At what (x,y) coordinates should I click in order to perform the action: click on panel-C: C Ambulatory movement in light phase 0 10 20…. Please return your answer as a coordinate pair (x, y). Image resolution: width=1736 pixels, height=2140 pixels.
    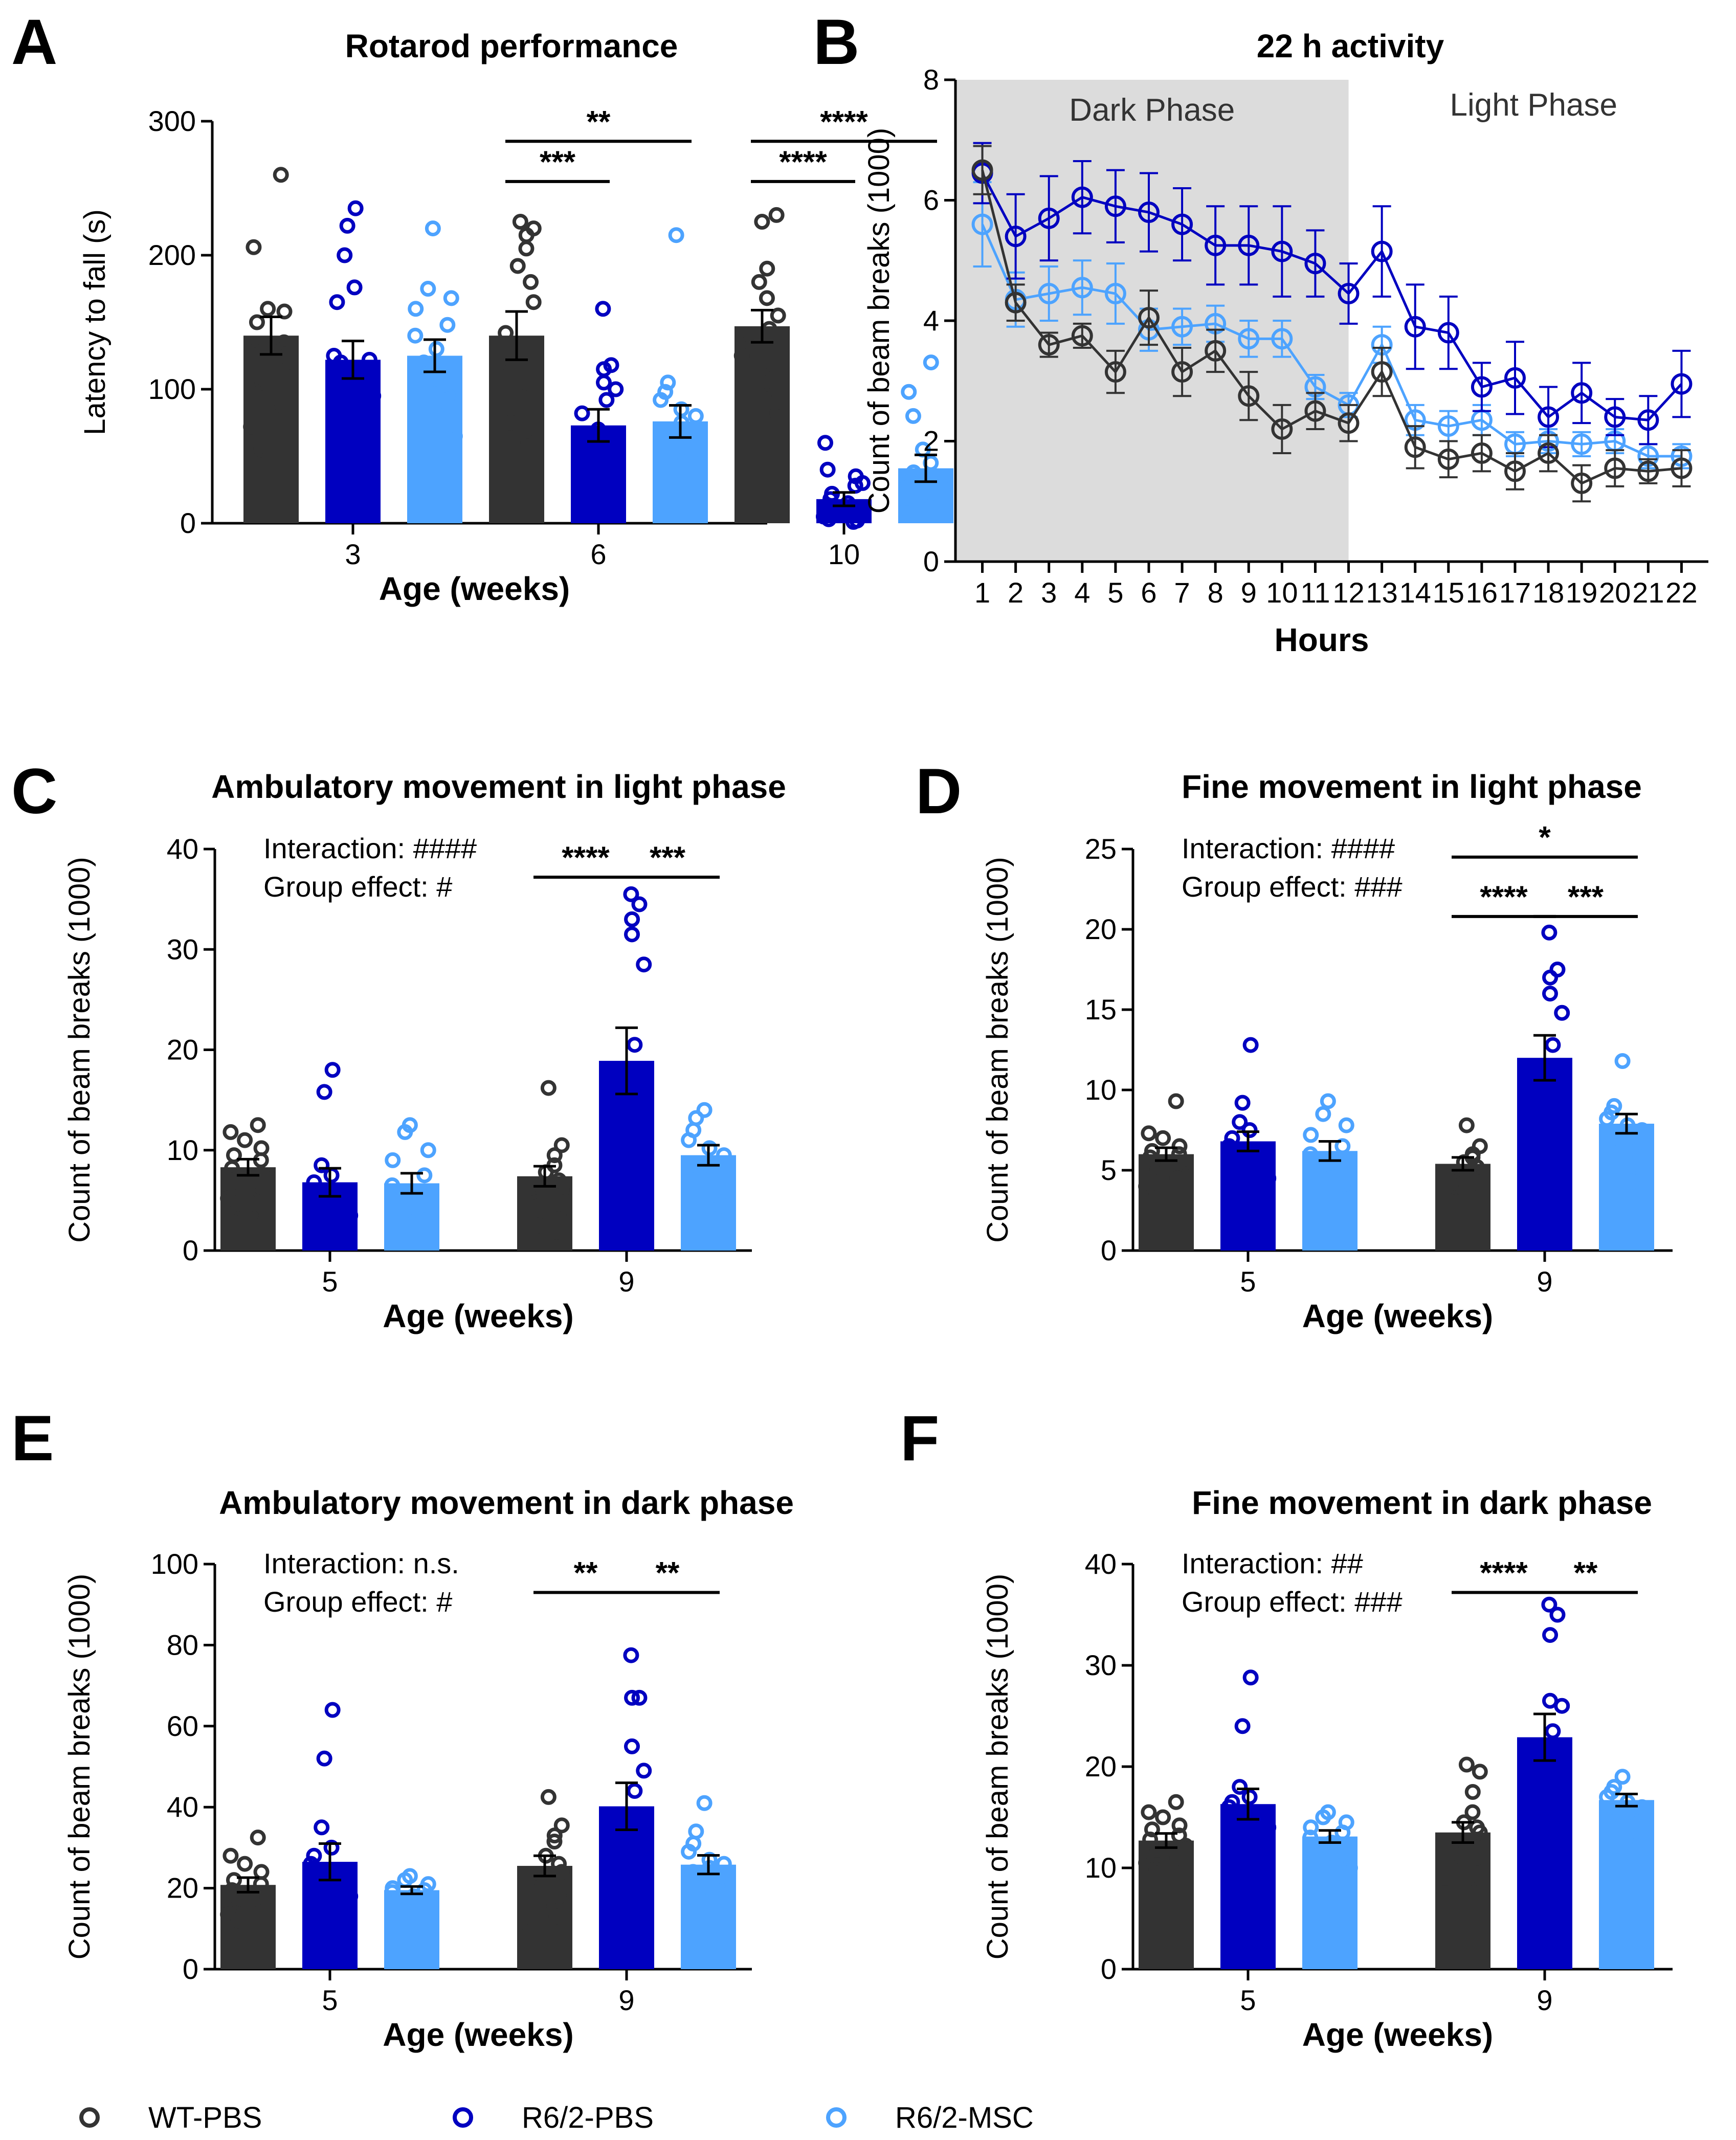
    Looking at the image, I should click on (398, 1045).